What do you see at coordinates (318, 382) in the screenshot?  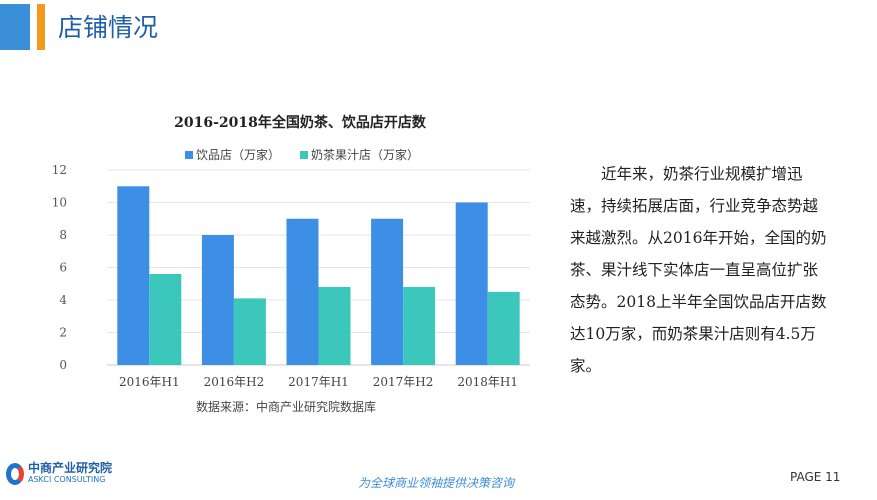 I see `x-tick-label: 2017年H1` at bounding box center [318, 382].